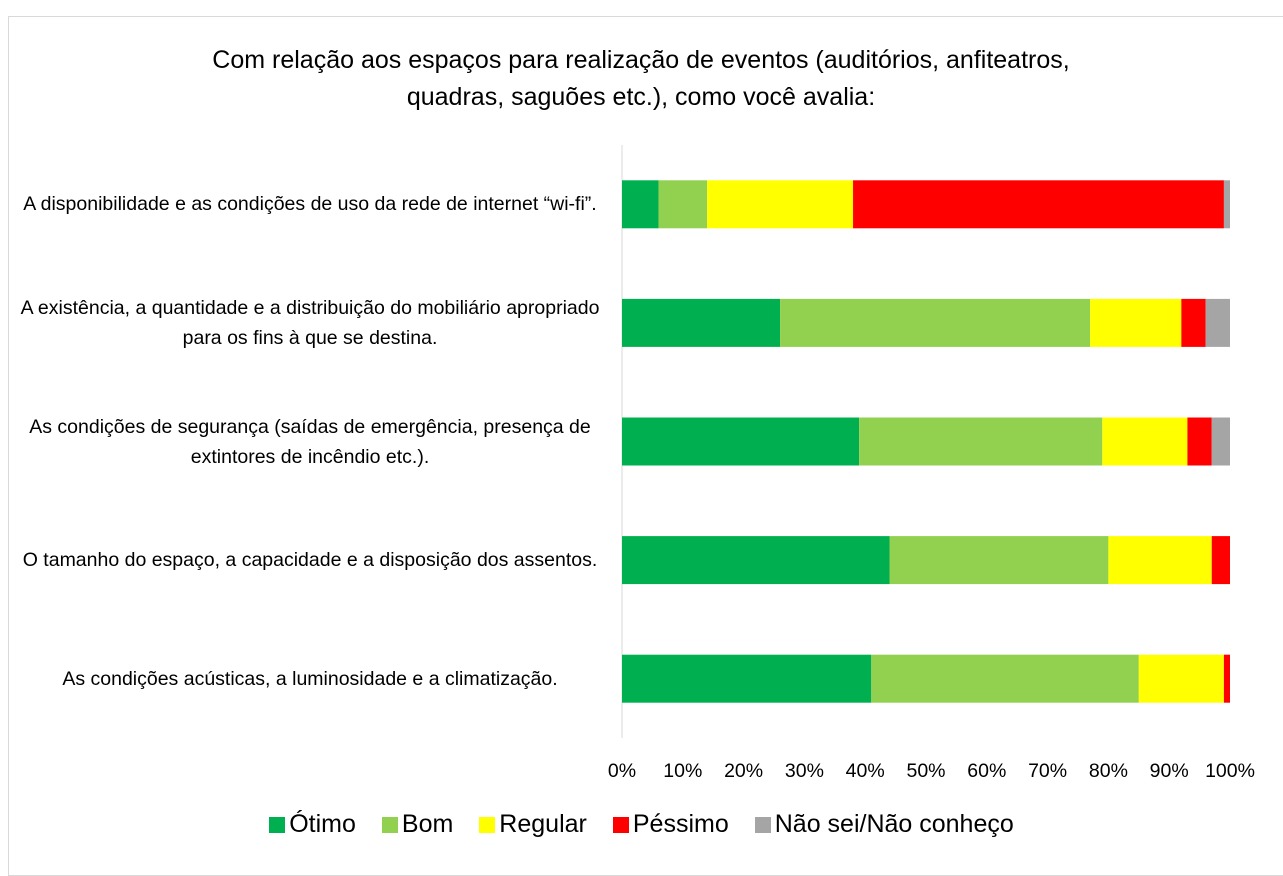 Image resolution: width=1283 pixels, height=876 pixels. What do you see at coordinates (683, 771) in the screenshot?
I see `x-tick-label: 10%` at bounding box center [683, 771].